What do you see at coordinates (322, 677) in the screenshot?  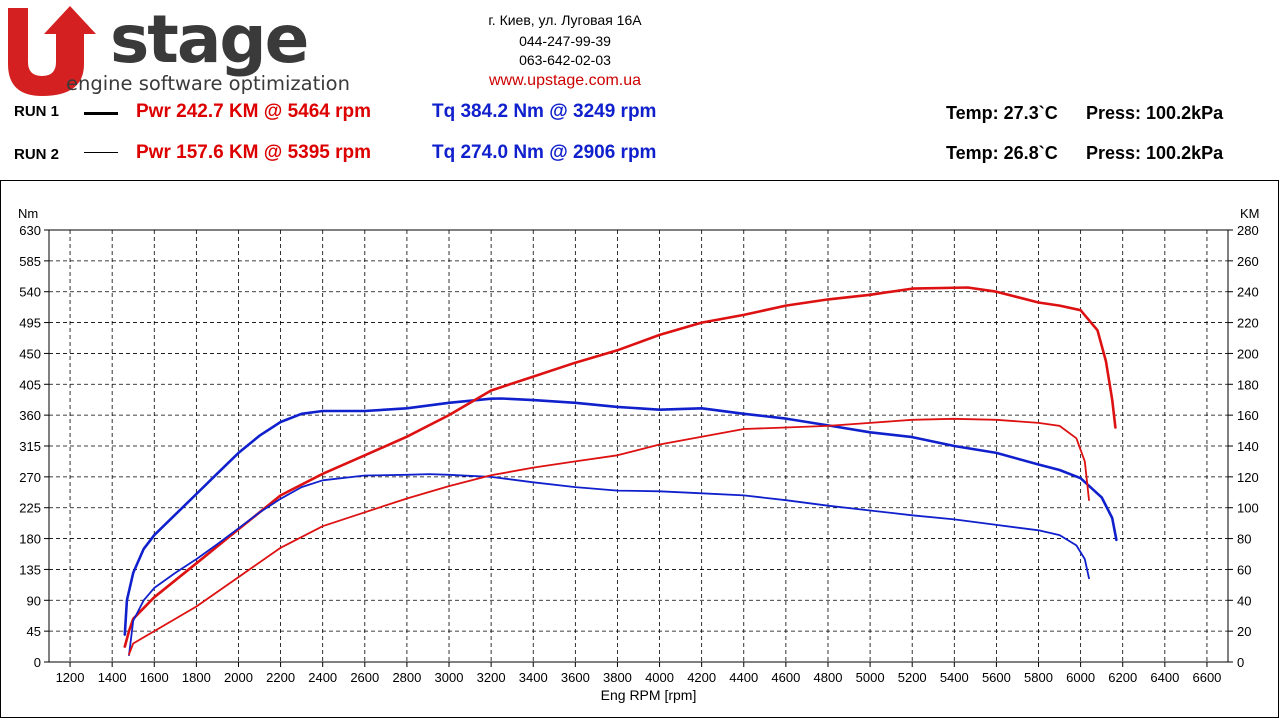 I see `x-tick-label: 2400` at bounding box center [322, 677].